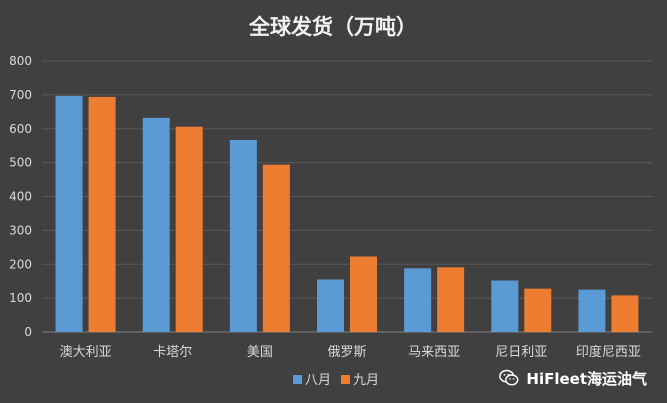 The width and height of the screenshot is (667, 403). I want to click on y-tick-label: 500, so click(20, 163).